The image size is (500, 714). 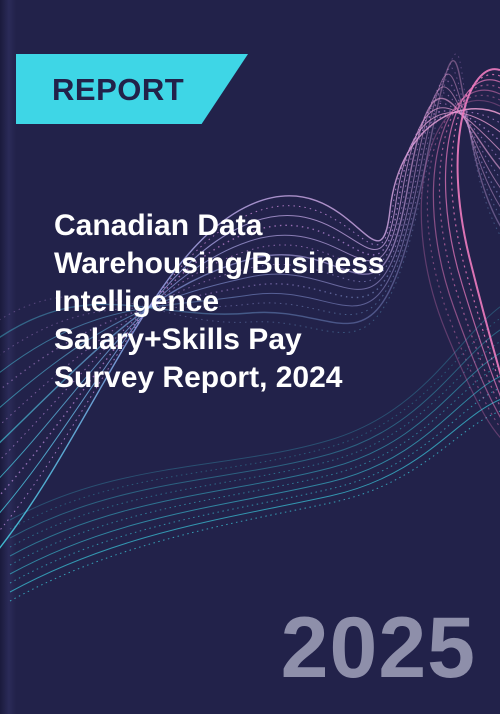 What do you see at coordinates (198, 377) in the screenshot?
I see `title-line: Survey Report, 2024` at bounding box center [198, 377].